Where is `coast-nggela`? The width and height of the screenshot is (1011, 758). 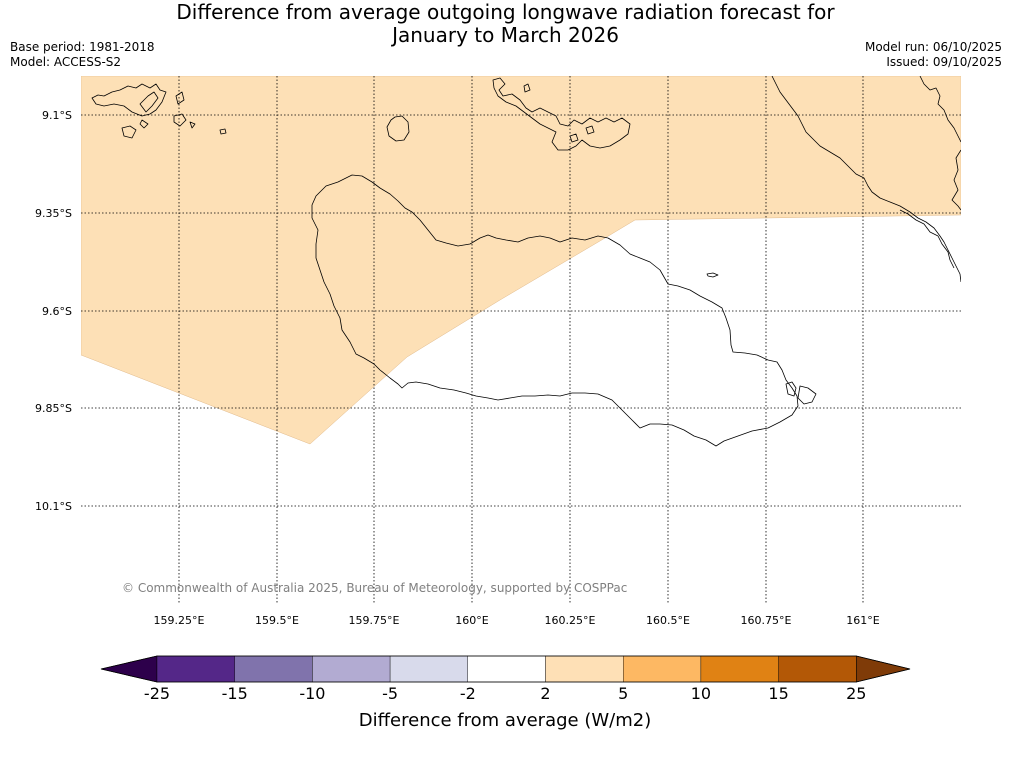 coast-nggela is located at coordinates (561, 114).